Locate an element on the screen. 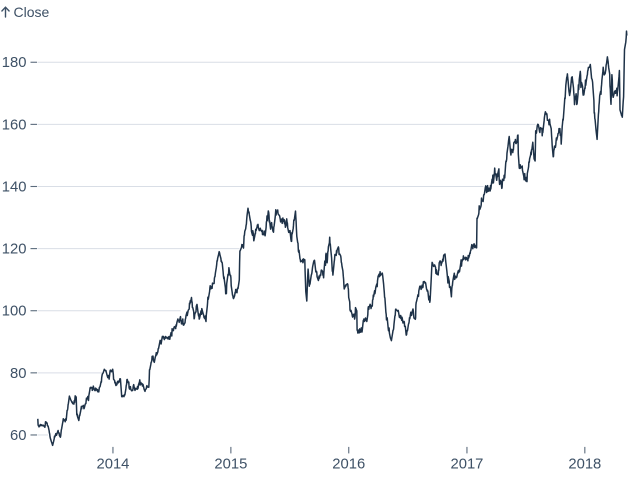  svg-text: 60 is located at coordinates (18, 436).